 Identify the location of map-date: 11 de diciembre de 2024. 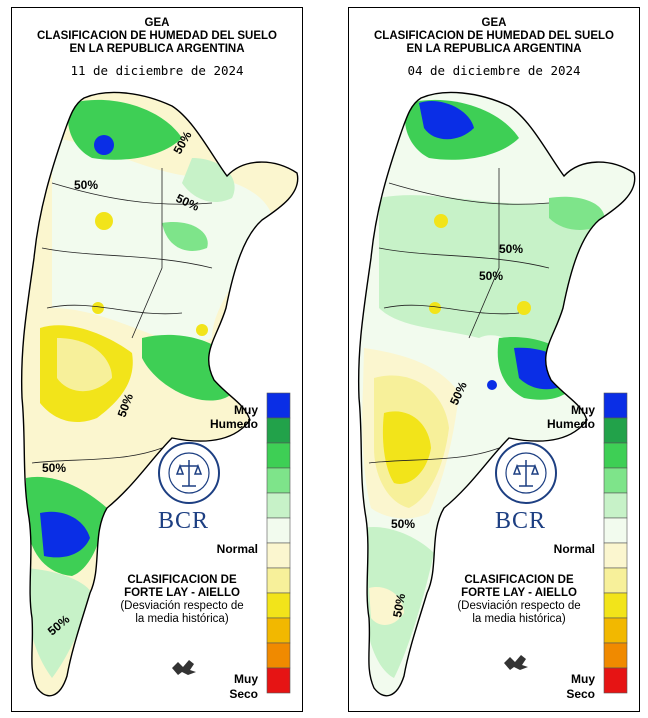
(157, 70).